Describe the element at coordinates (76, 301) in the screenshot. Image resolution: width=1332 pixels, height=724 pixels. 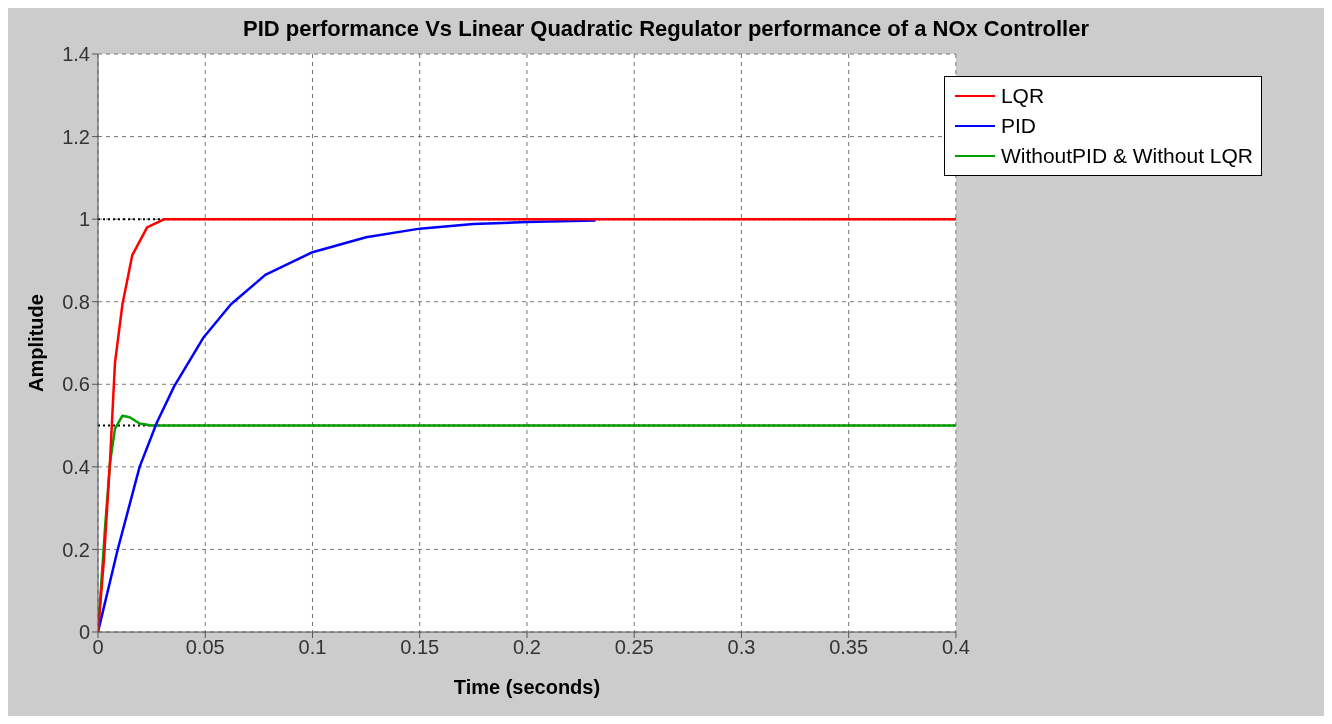
I see `y-tick-label: 0.8` at that location.